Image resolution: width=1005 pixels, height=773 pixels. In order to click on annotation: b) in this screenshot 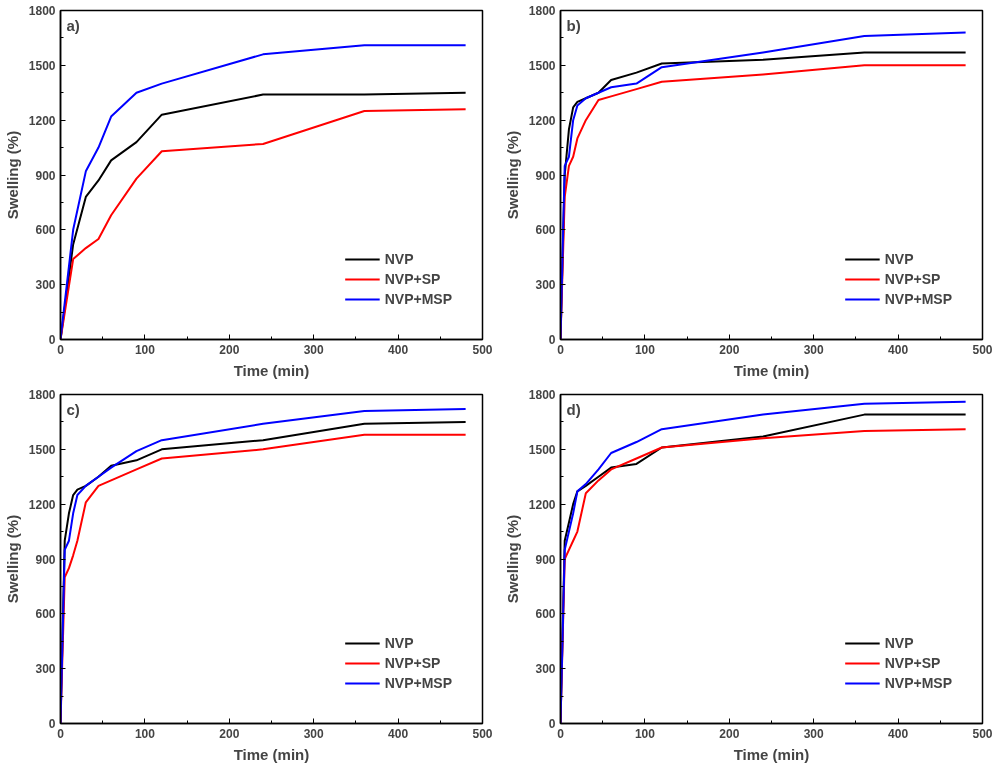, I will do `click(573, 25)`.